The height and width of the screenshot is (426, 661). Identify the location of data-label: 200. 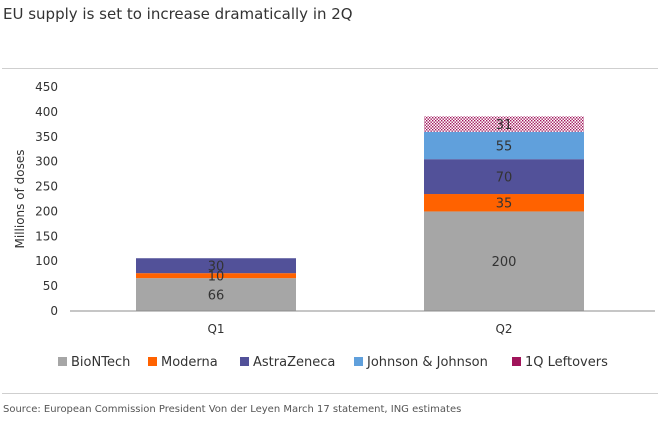
(504, 262).